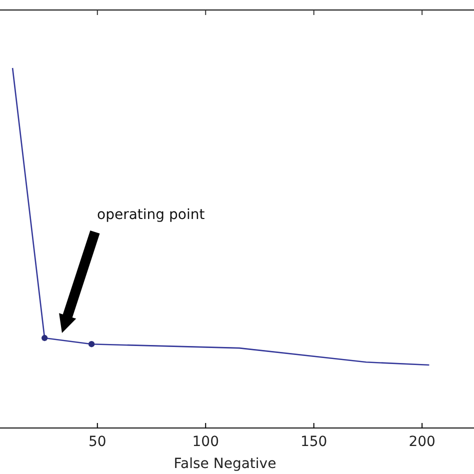  I want to click on x-tick-label: 50, so click(97, 442).